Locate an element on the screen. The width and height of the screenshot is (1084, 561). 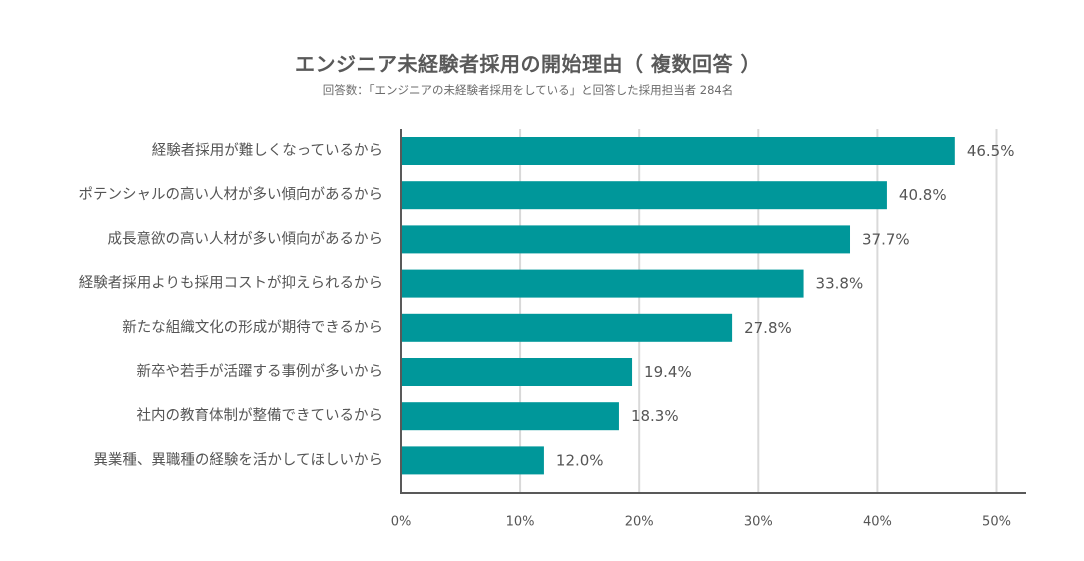
category-label: 新たな組織文化の形成が期待できるから is located at coordinates (252, 327).